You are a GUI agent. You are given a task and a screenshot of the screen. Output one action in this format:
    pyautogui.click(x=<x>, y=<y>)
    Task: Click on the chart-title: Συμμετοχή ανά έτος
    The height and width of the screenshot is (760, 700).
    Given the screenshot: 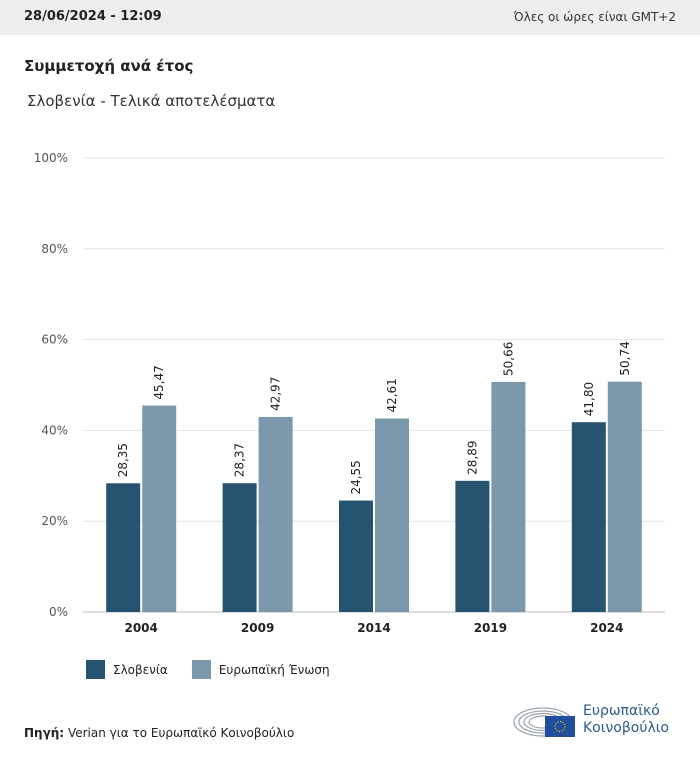 What is the action you would take?
    pyautogui.click(x=109, y=66)
    